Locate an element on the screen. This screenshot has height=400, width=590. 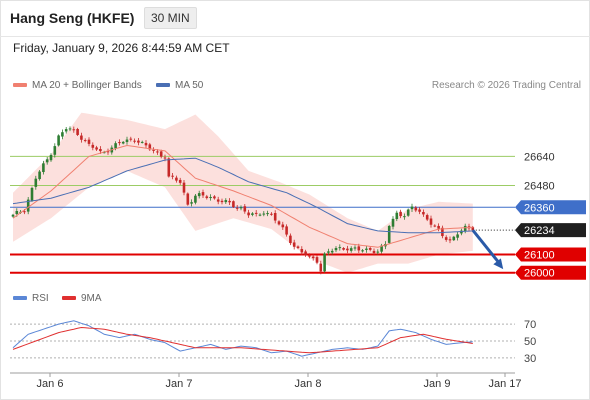
instrument-title: Hang Seng (HKFE) is located at coordinates (72, 18).